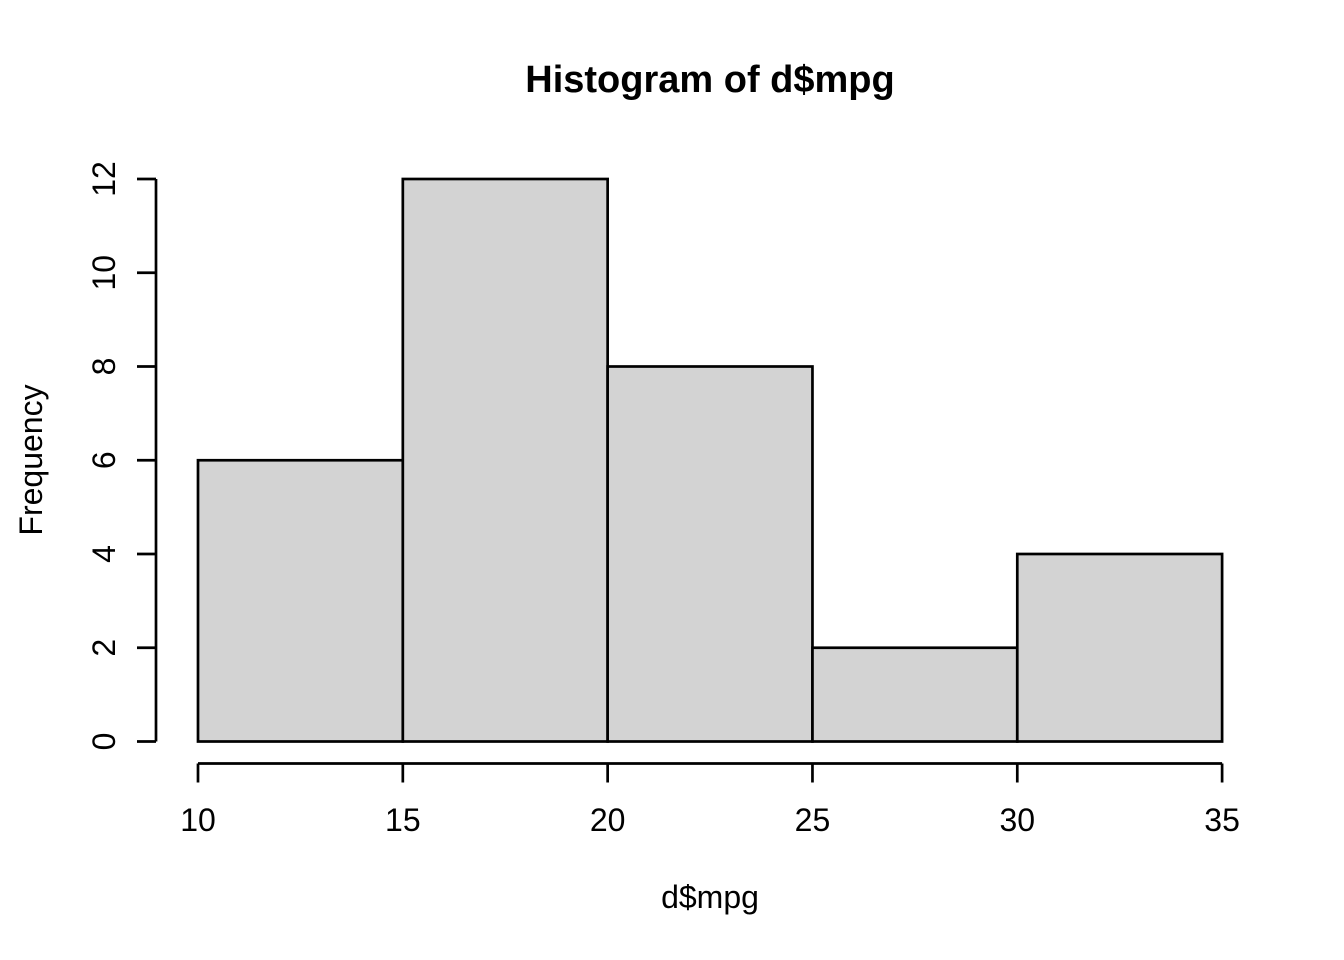 This screenshot has height=960, width=1344. What do you see at coordinates (1017, 820) in the screenshot?
I see `x-tick-label: 30` at bounding box center [1017, 820].